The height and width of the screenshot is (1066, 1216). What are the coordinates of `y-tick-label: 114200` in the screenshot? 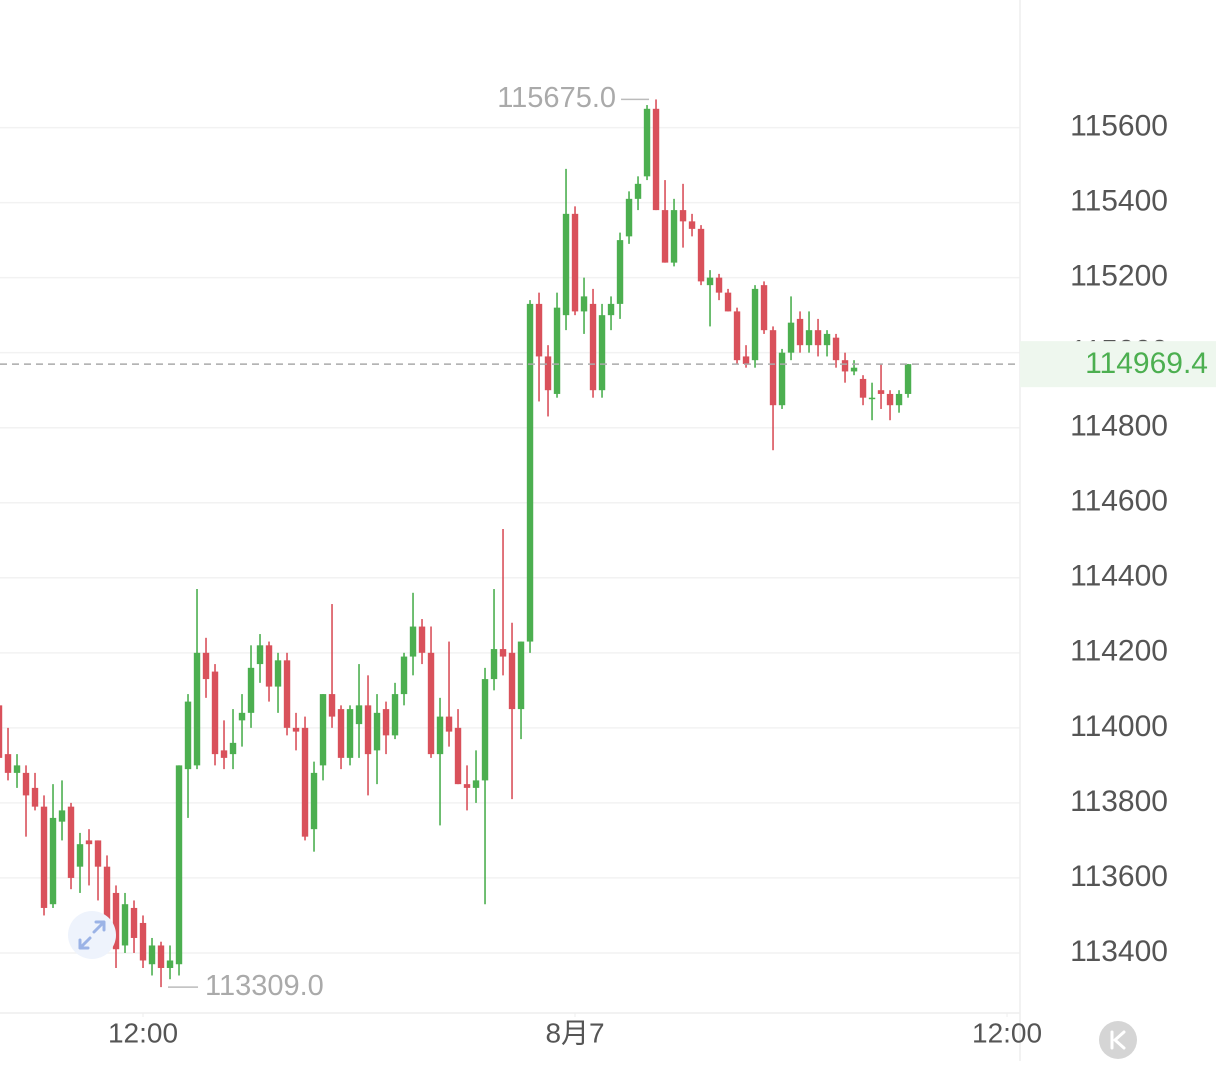 It's located at (1119, 651).